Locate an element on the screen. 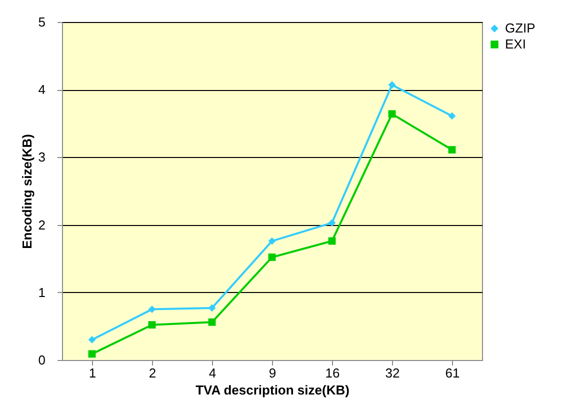  x-tick-label: 1 is located at coordinates (92, 373).